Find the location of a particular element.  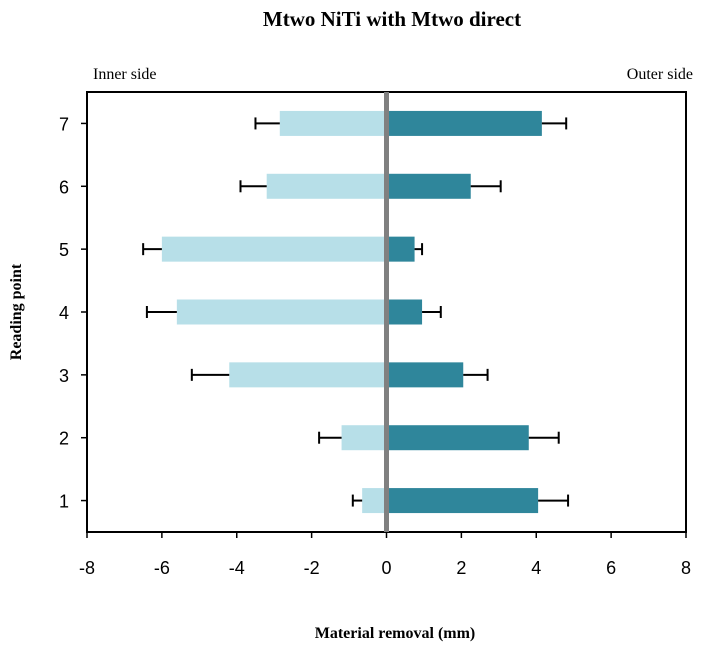

x-tick-label: 6 is located at coordinates (611, 568).